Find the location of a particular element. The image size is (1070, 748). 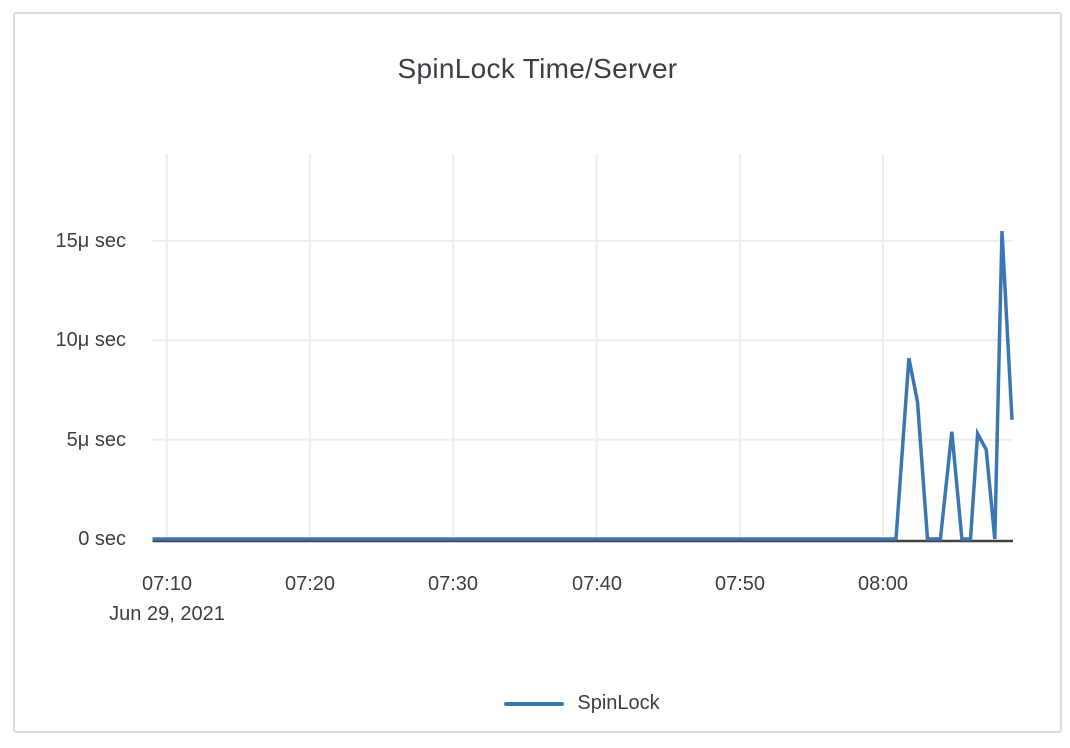

x-axis-tick-label: 07:30 is located at coordinates (453, 584).